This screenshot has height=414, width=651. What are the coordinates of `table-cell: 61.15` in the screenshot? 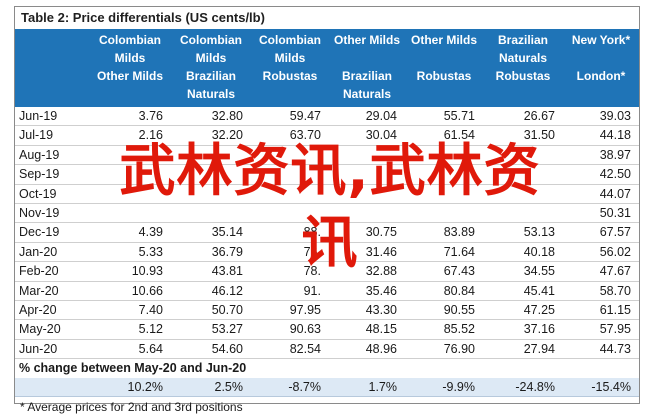 It's located at (601, 310).